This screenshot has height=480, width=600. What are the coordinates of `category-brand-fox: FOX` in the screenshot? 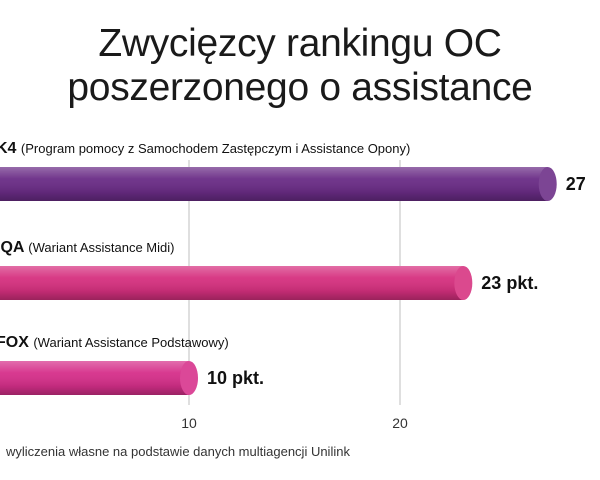 It's located at (16, 342).